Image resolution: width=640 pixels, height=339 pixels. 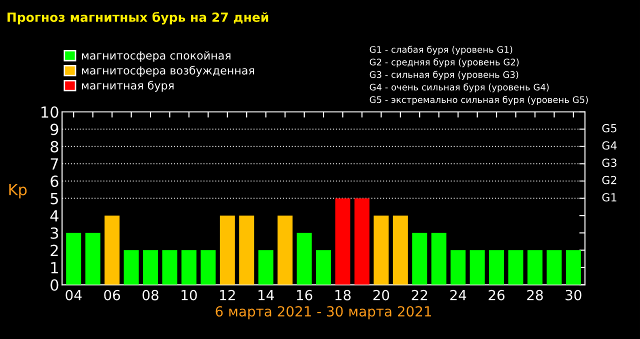 What do you see at coordinates (18, 191) in the screenshot?
I see `y-axis-title: Kp` at bounding box center [18, 191].